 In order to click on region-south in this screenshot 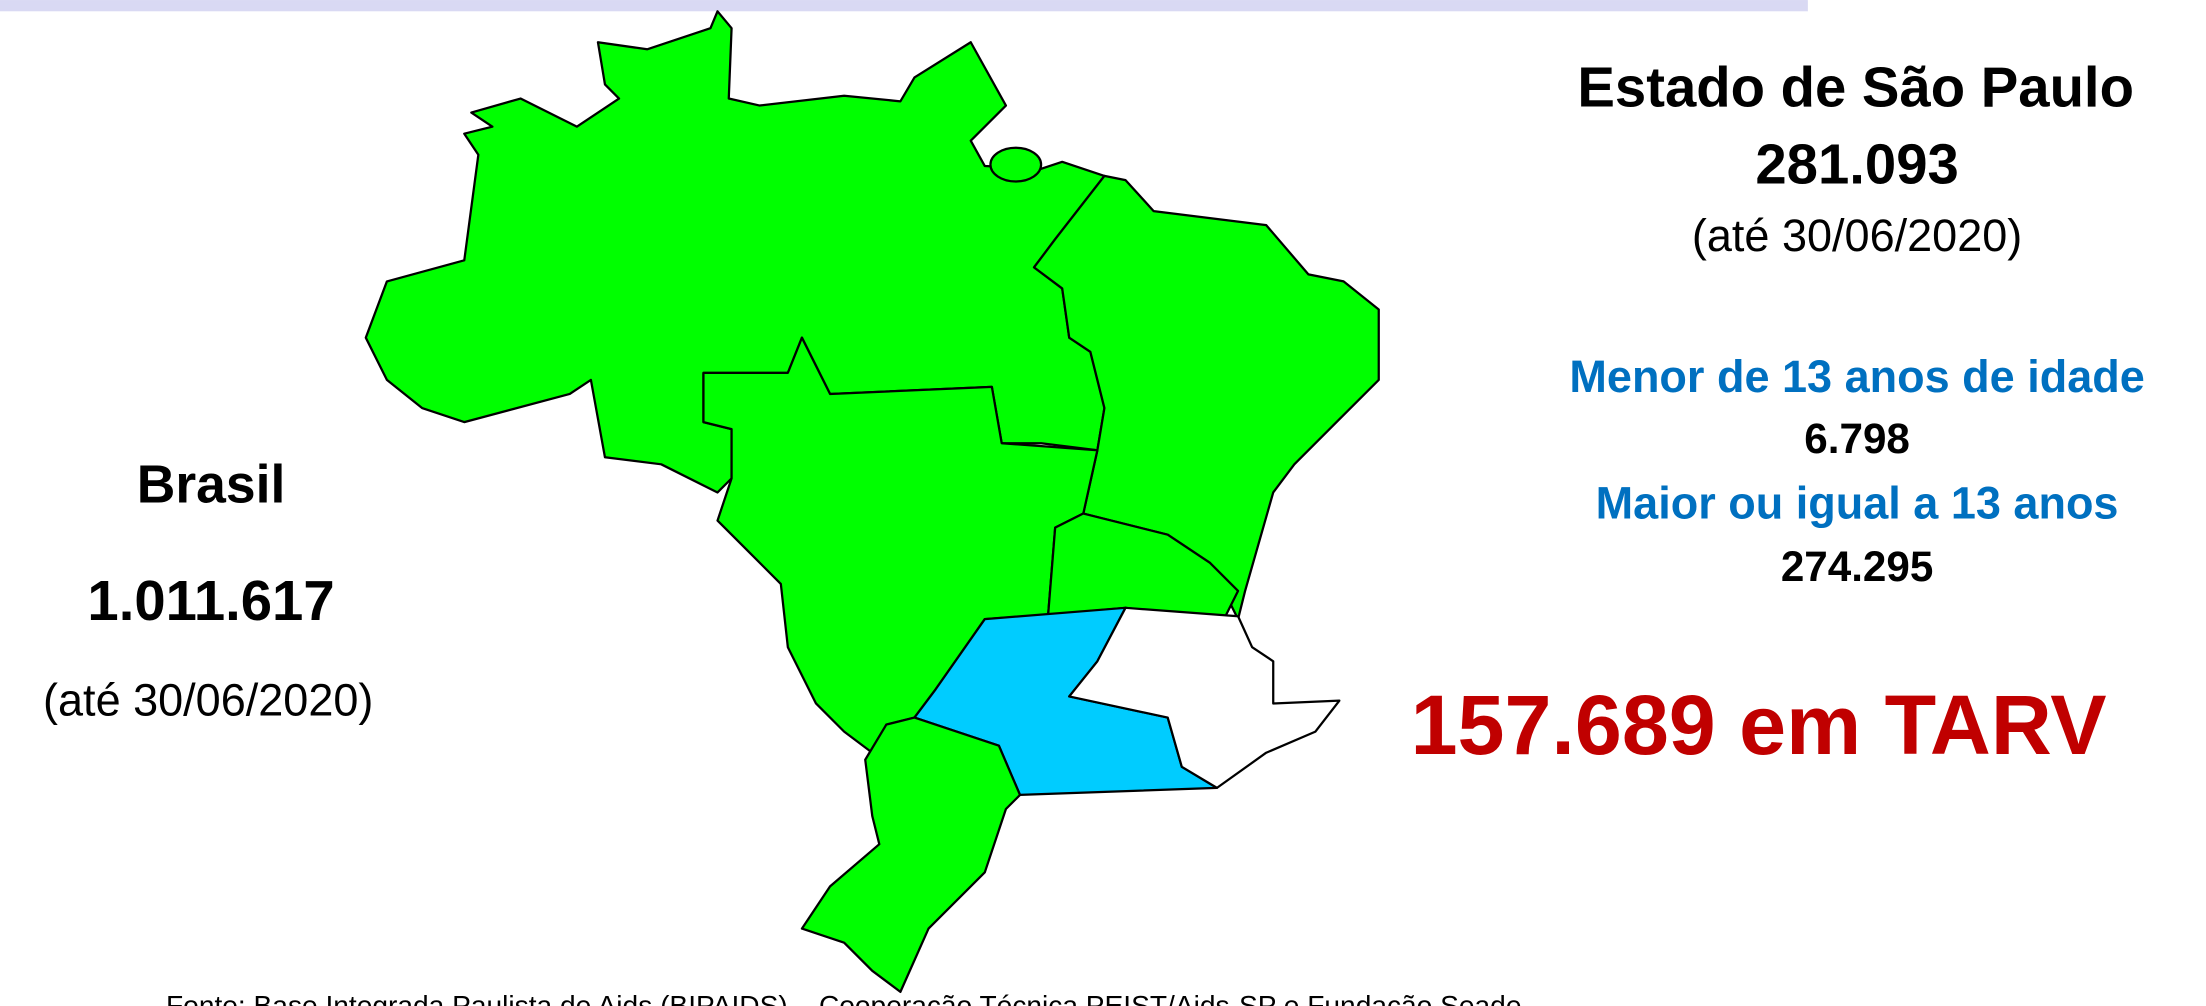, I will do `click(911, 855)`.